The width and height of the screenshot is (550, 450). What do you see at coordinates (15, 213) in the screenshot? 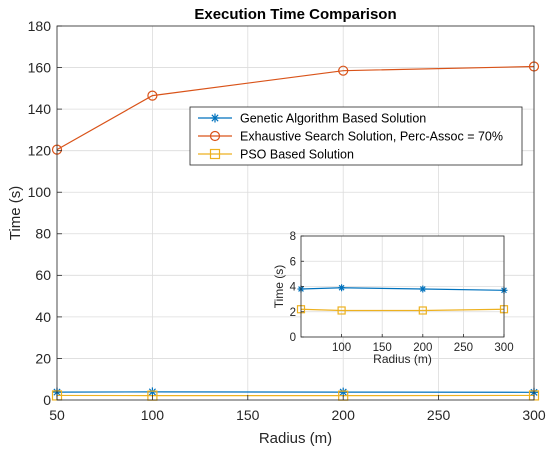
I see `main-y-axis-label: Time (s)` at bounding box center [15, 213].